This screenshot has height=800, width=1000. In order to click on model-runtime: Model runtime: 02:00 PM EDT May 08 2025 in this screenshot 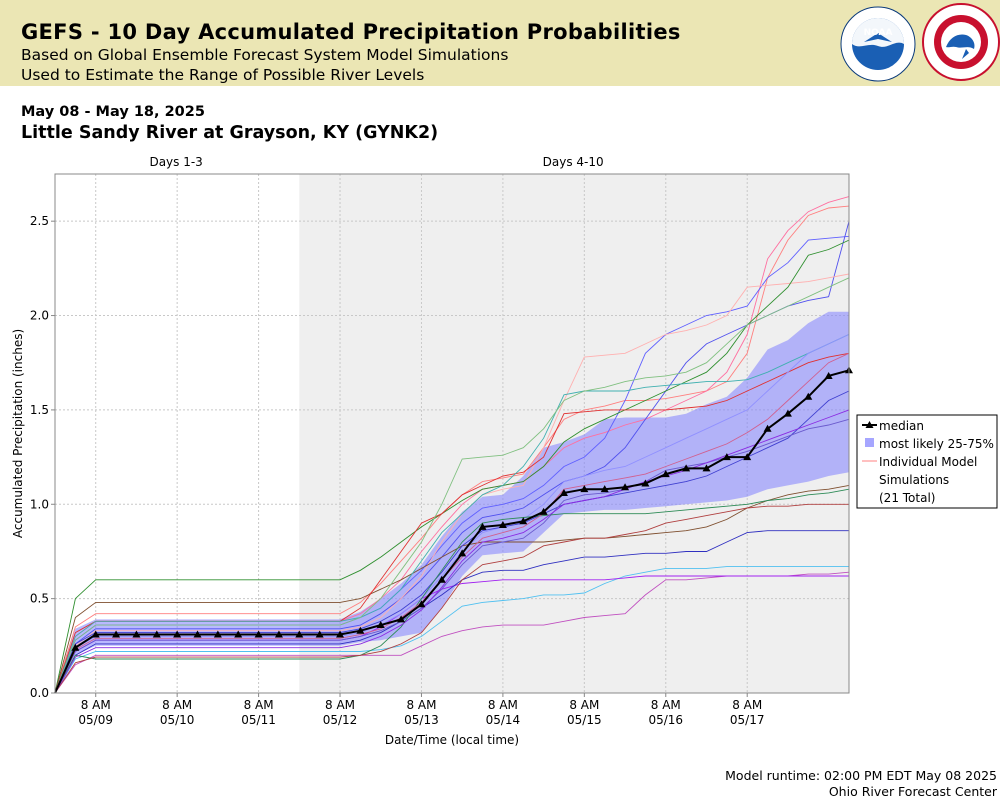, I will do `click(861, 775)`.